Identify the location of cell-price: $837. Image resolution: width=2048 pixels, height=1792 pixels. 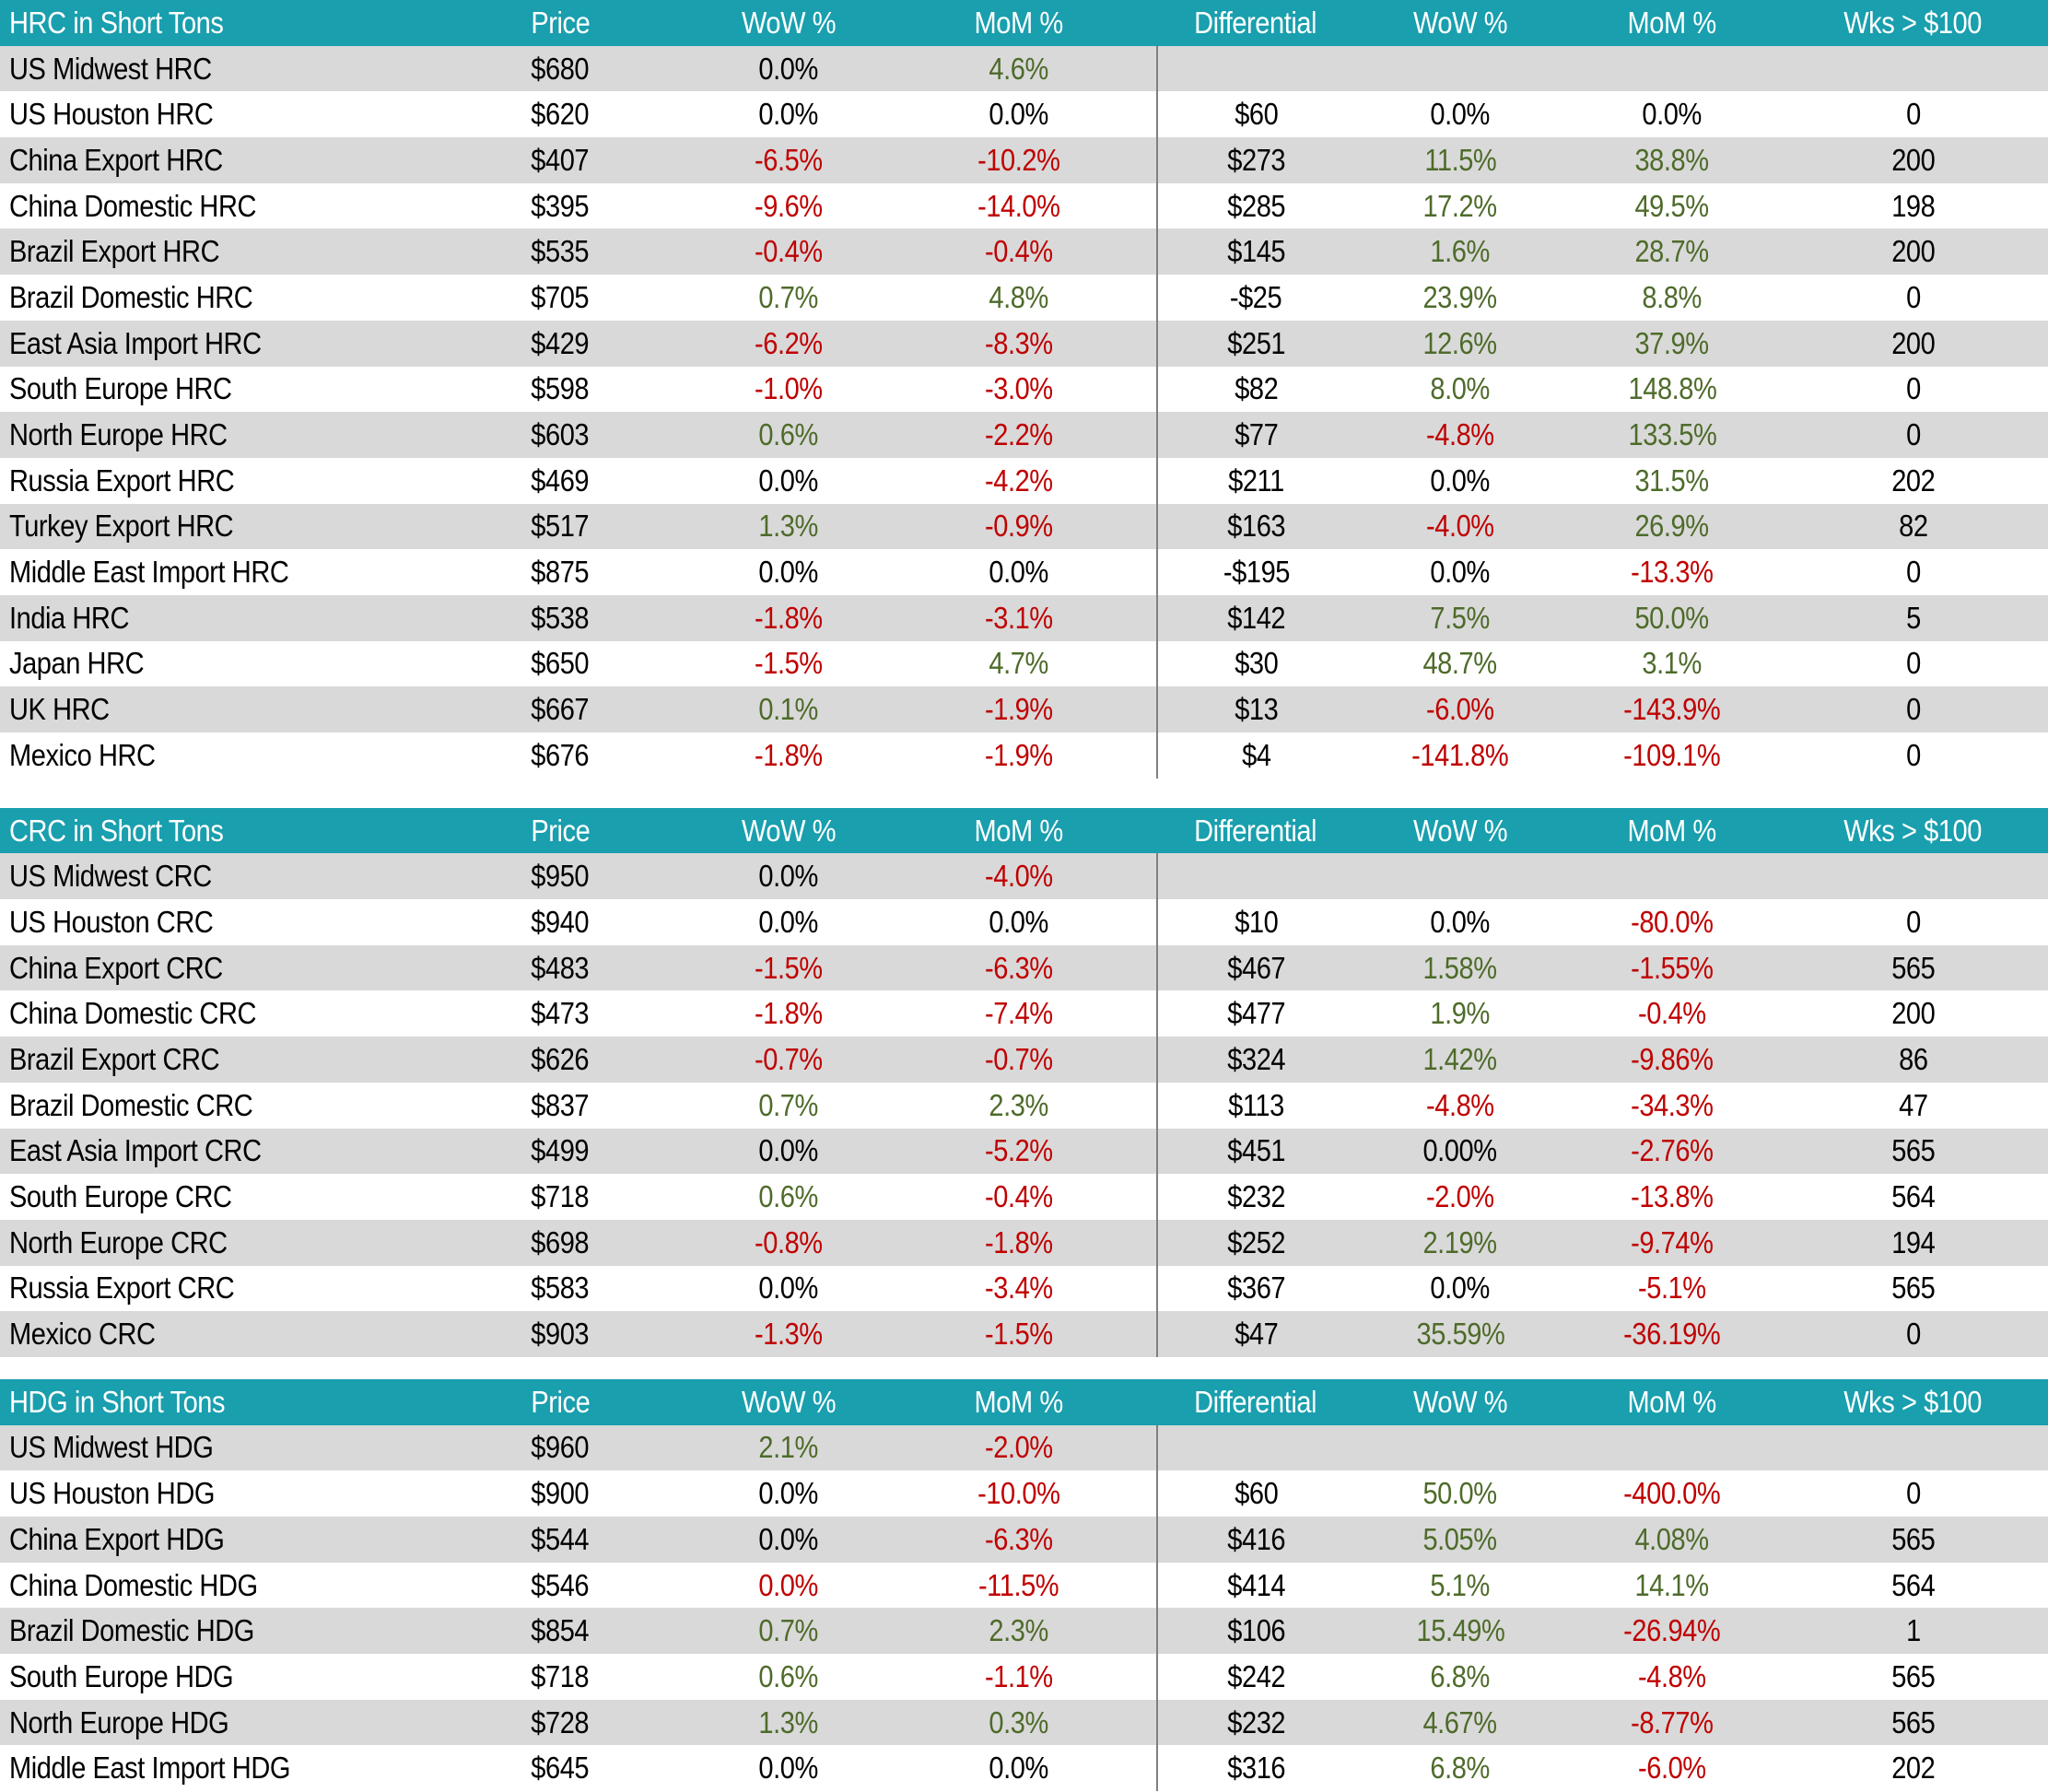
(560, 1104).